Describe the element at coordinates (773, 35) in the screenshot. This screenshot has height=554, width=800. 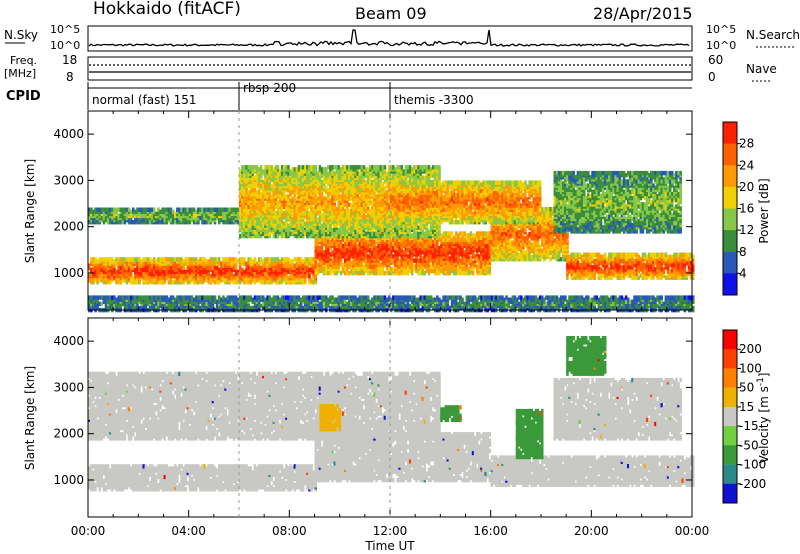
I see `nsearch-label: N.Search` at that location.